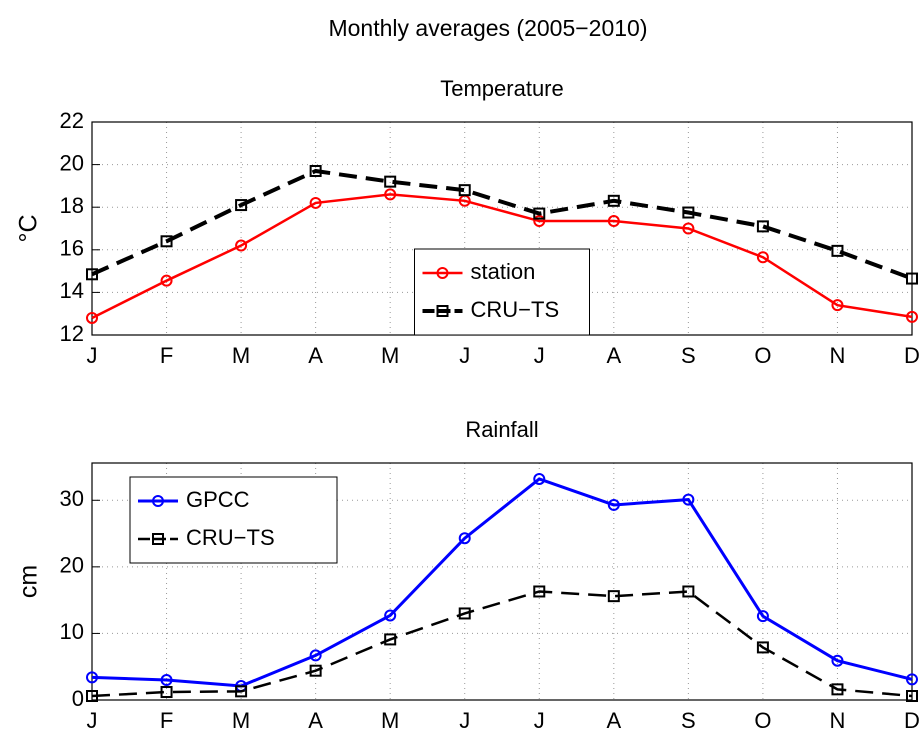 This screenshot has width=924, height=736. Describe the element at coordinates (72, 290) in the screenshot. I see `y-tick-label: 14` at that location.